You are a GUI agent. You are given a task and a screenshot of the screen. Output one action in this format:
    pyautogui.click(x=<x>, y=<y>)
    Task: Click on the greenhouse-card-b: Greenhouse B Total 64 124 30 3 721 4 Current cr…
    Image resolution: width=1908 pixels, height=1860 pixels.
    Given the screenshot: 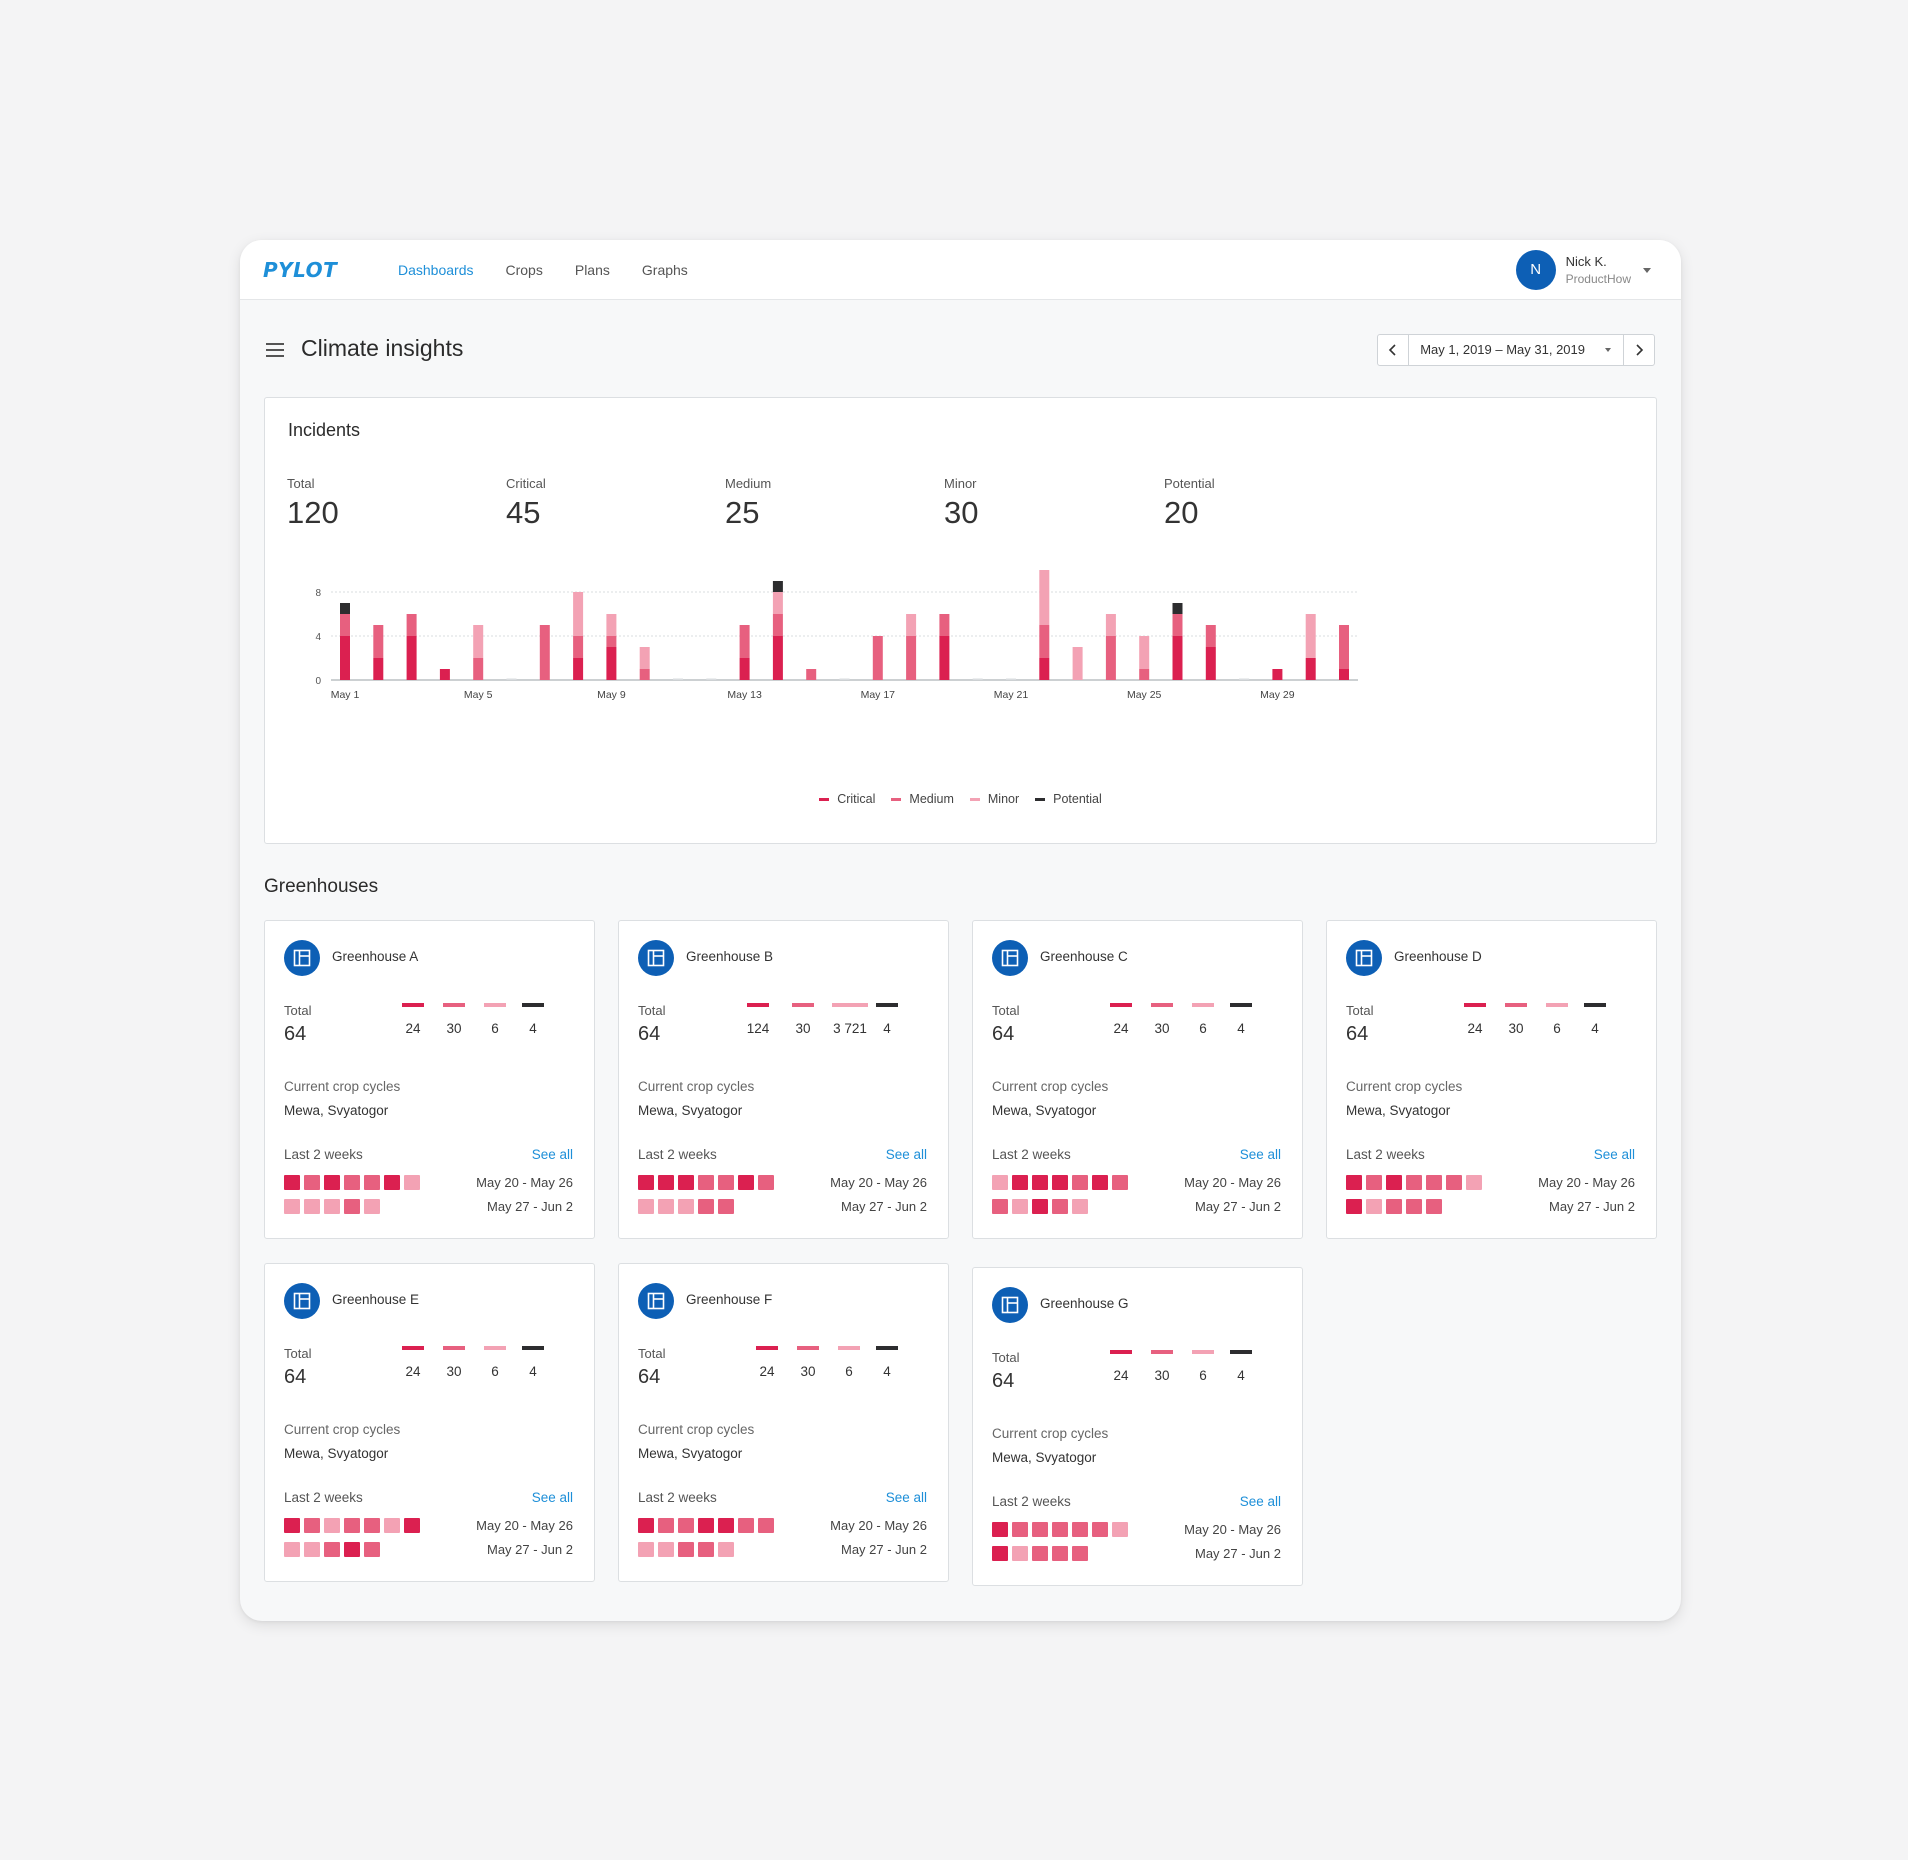 What is the action you would take?
    pyautogui.click(x=783, y=1079)
    